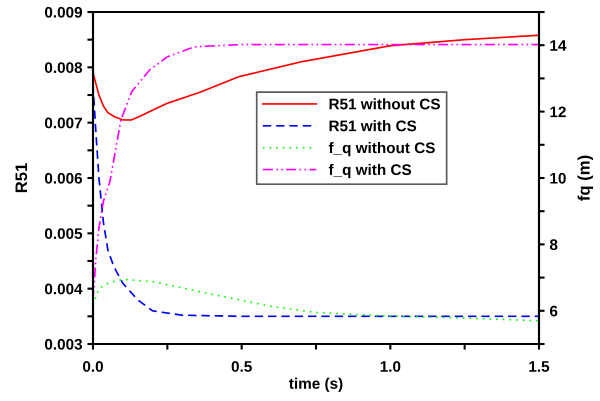 This screenshot has width=600, height=401. What do you see at coordinates (385, 104) in the screenshot?
I see `legend-label: R51 without CS` at bounding box center [385, 104].